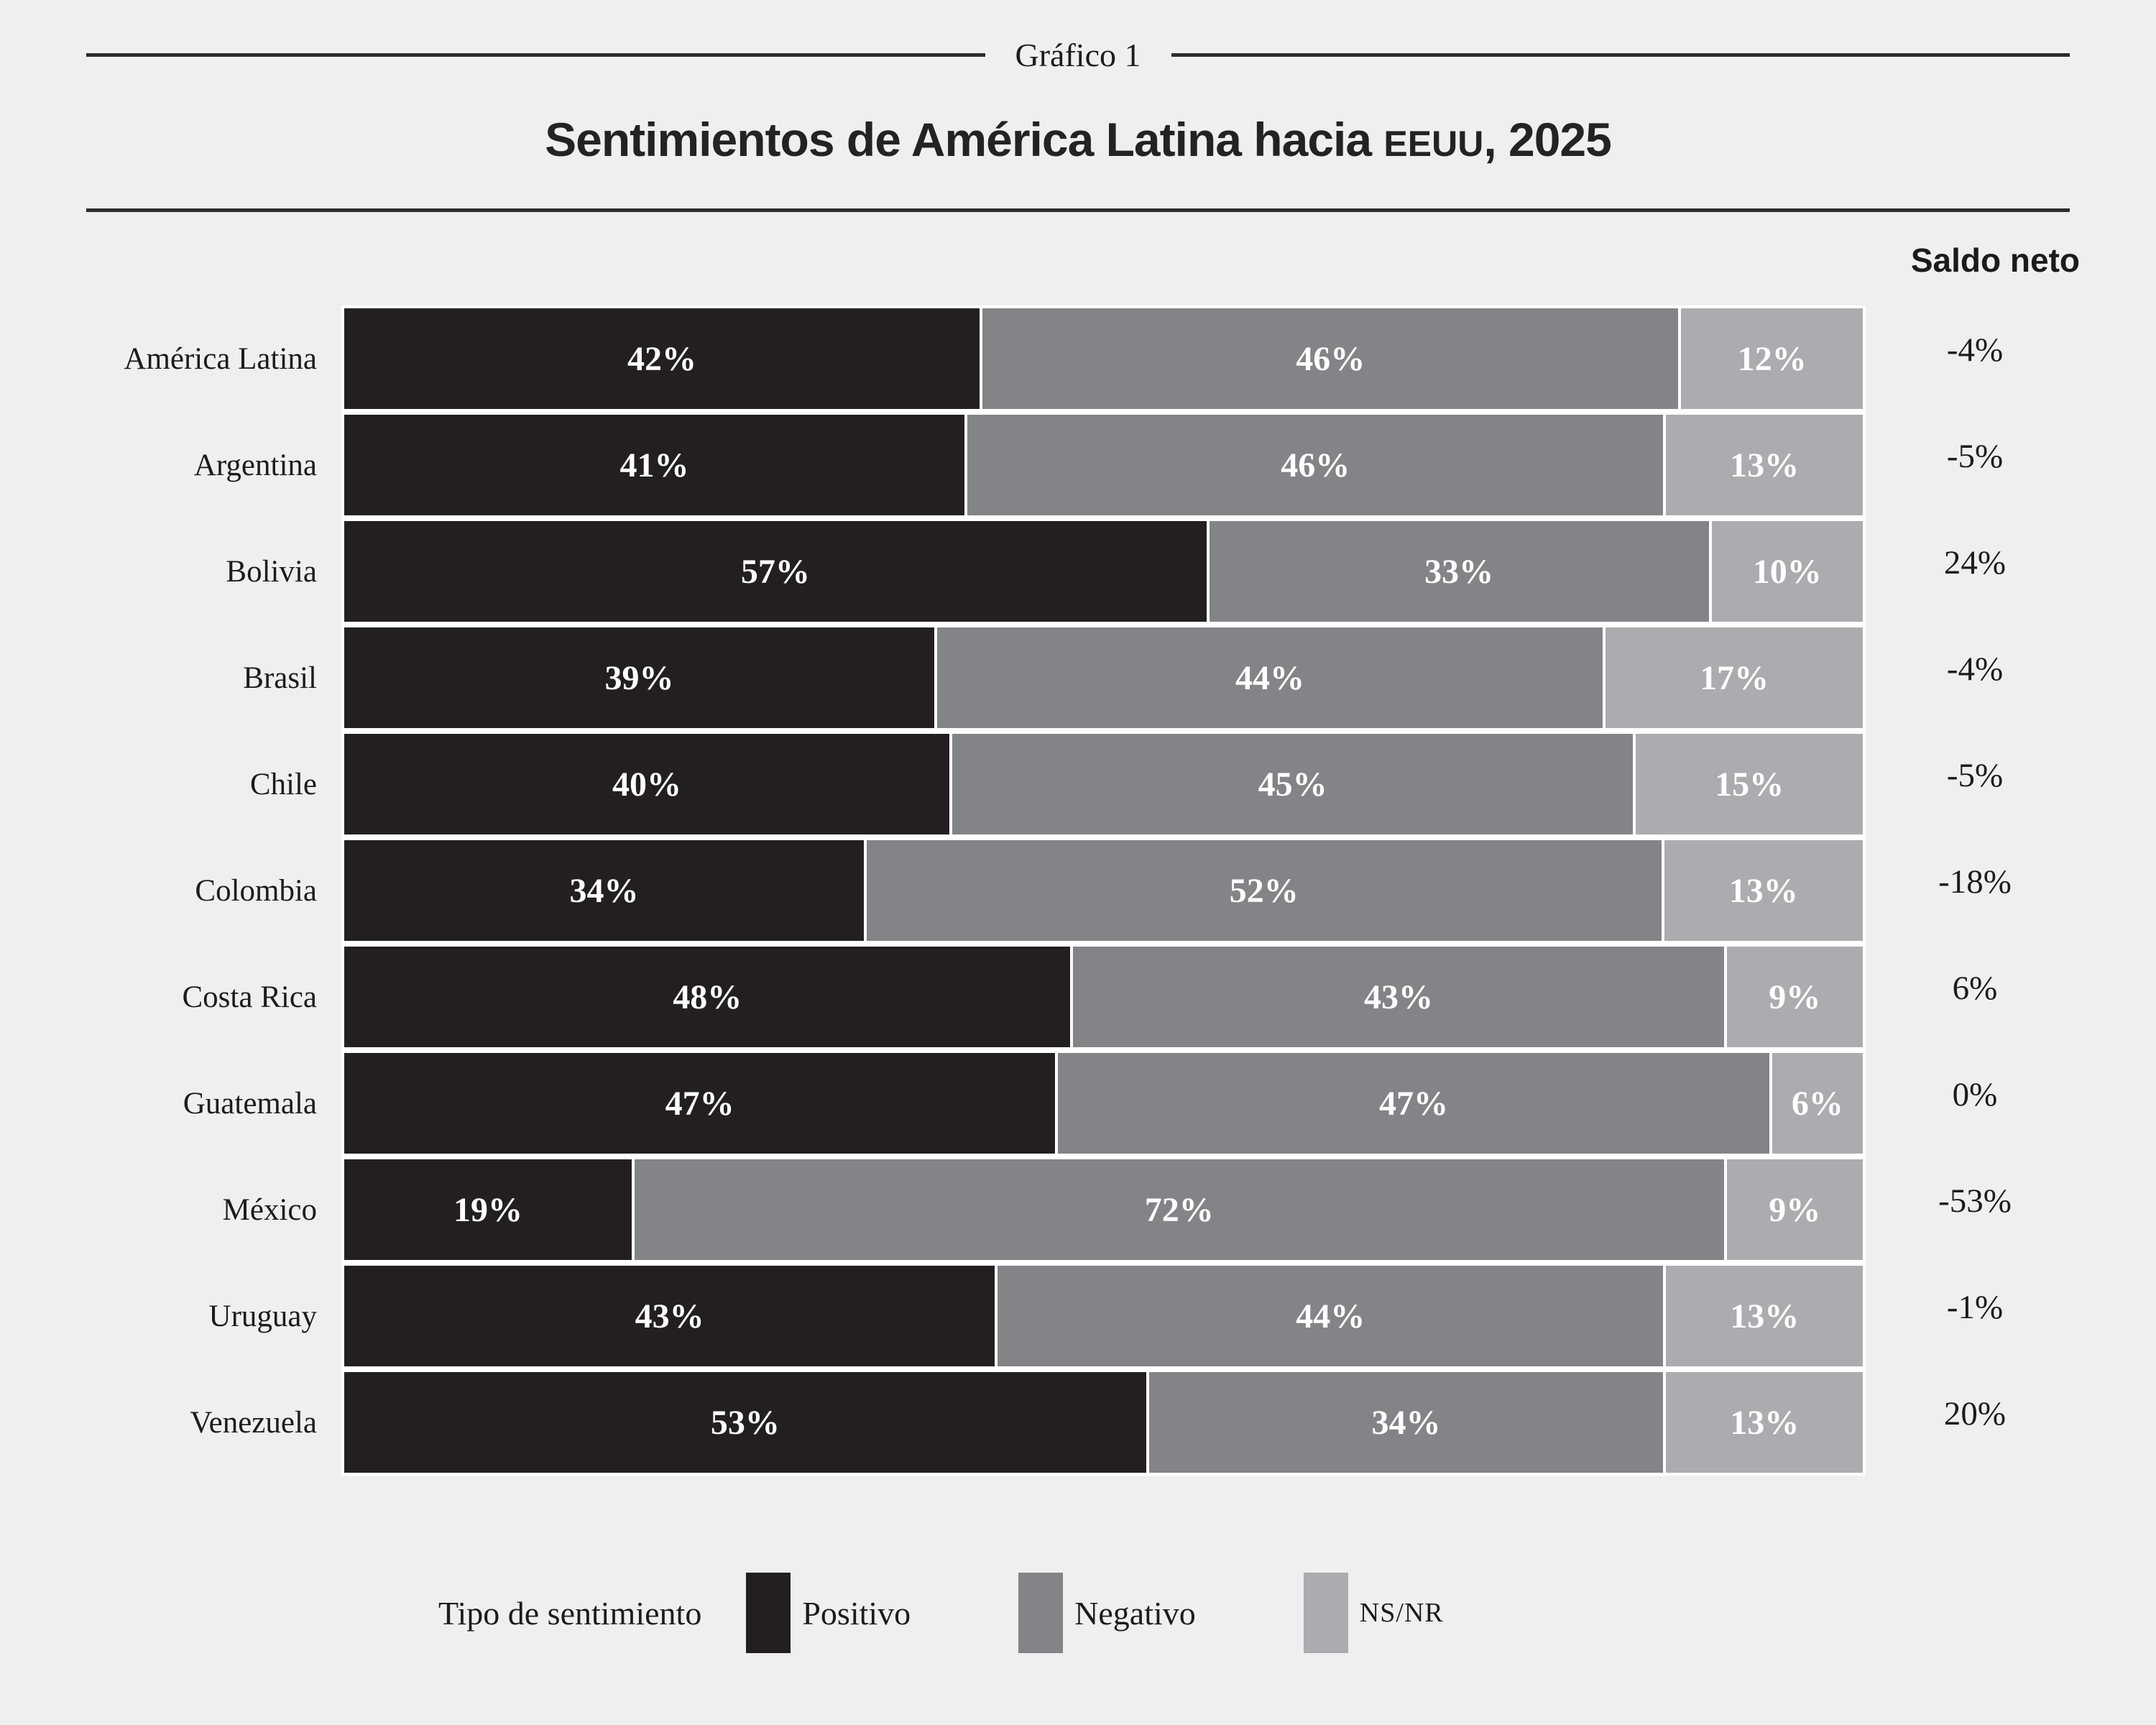 The height and width of the screenshot is (1725, 2156). What do you see at coordinates (570, 1613) in the screenshot?
I see `legend-title: Tipo de sentimiento` at bounding box center [570, 1613].